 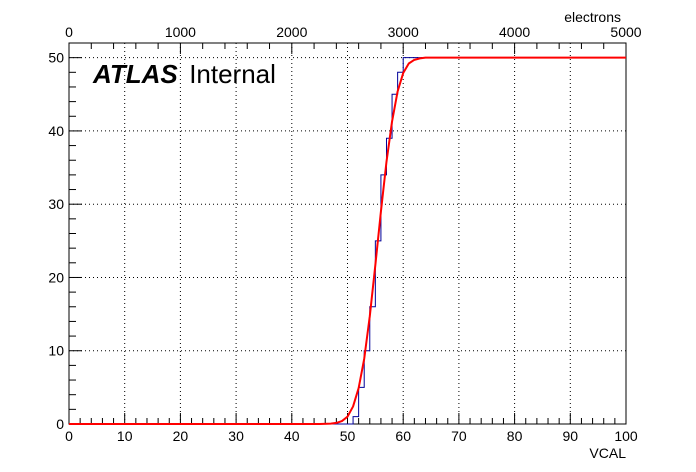 I want to click on top-axis-title: electrons, so click(x=592, y=17).